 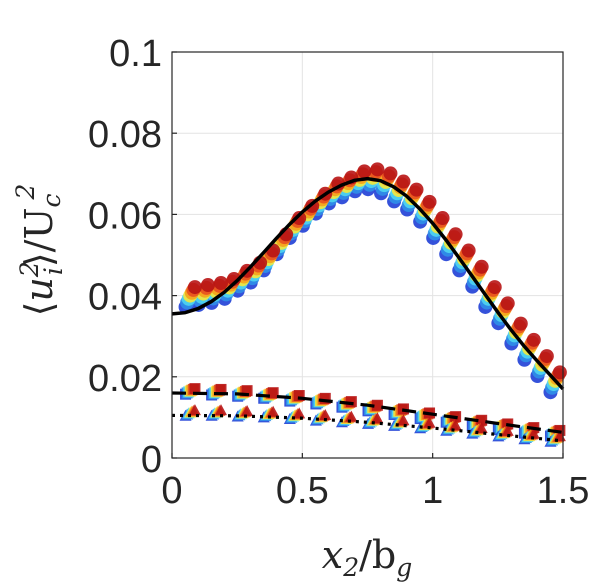 I want to click on x-axis-label: x2/bg, so click(x=367, y=557).